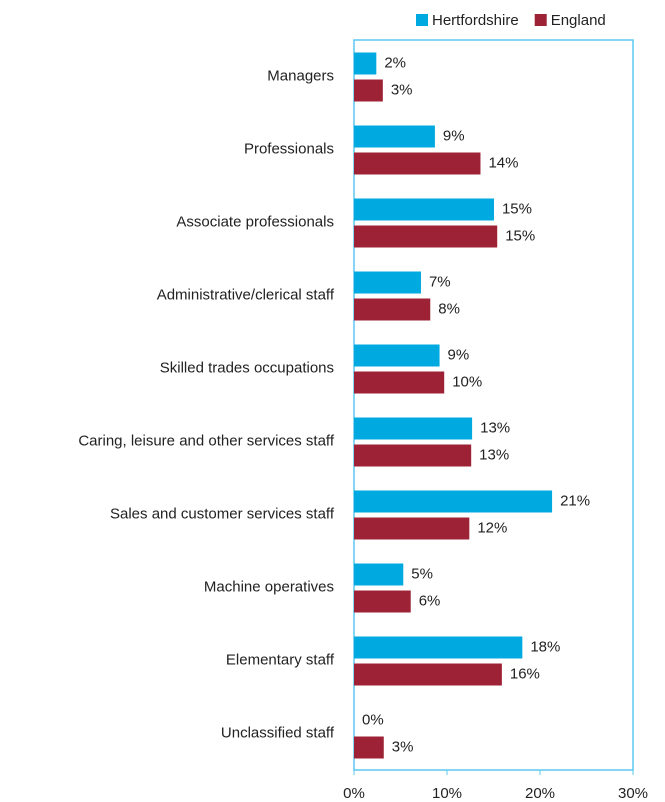  I want to click on legend-label: England, so click(578, 20).